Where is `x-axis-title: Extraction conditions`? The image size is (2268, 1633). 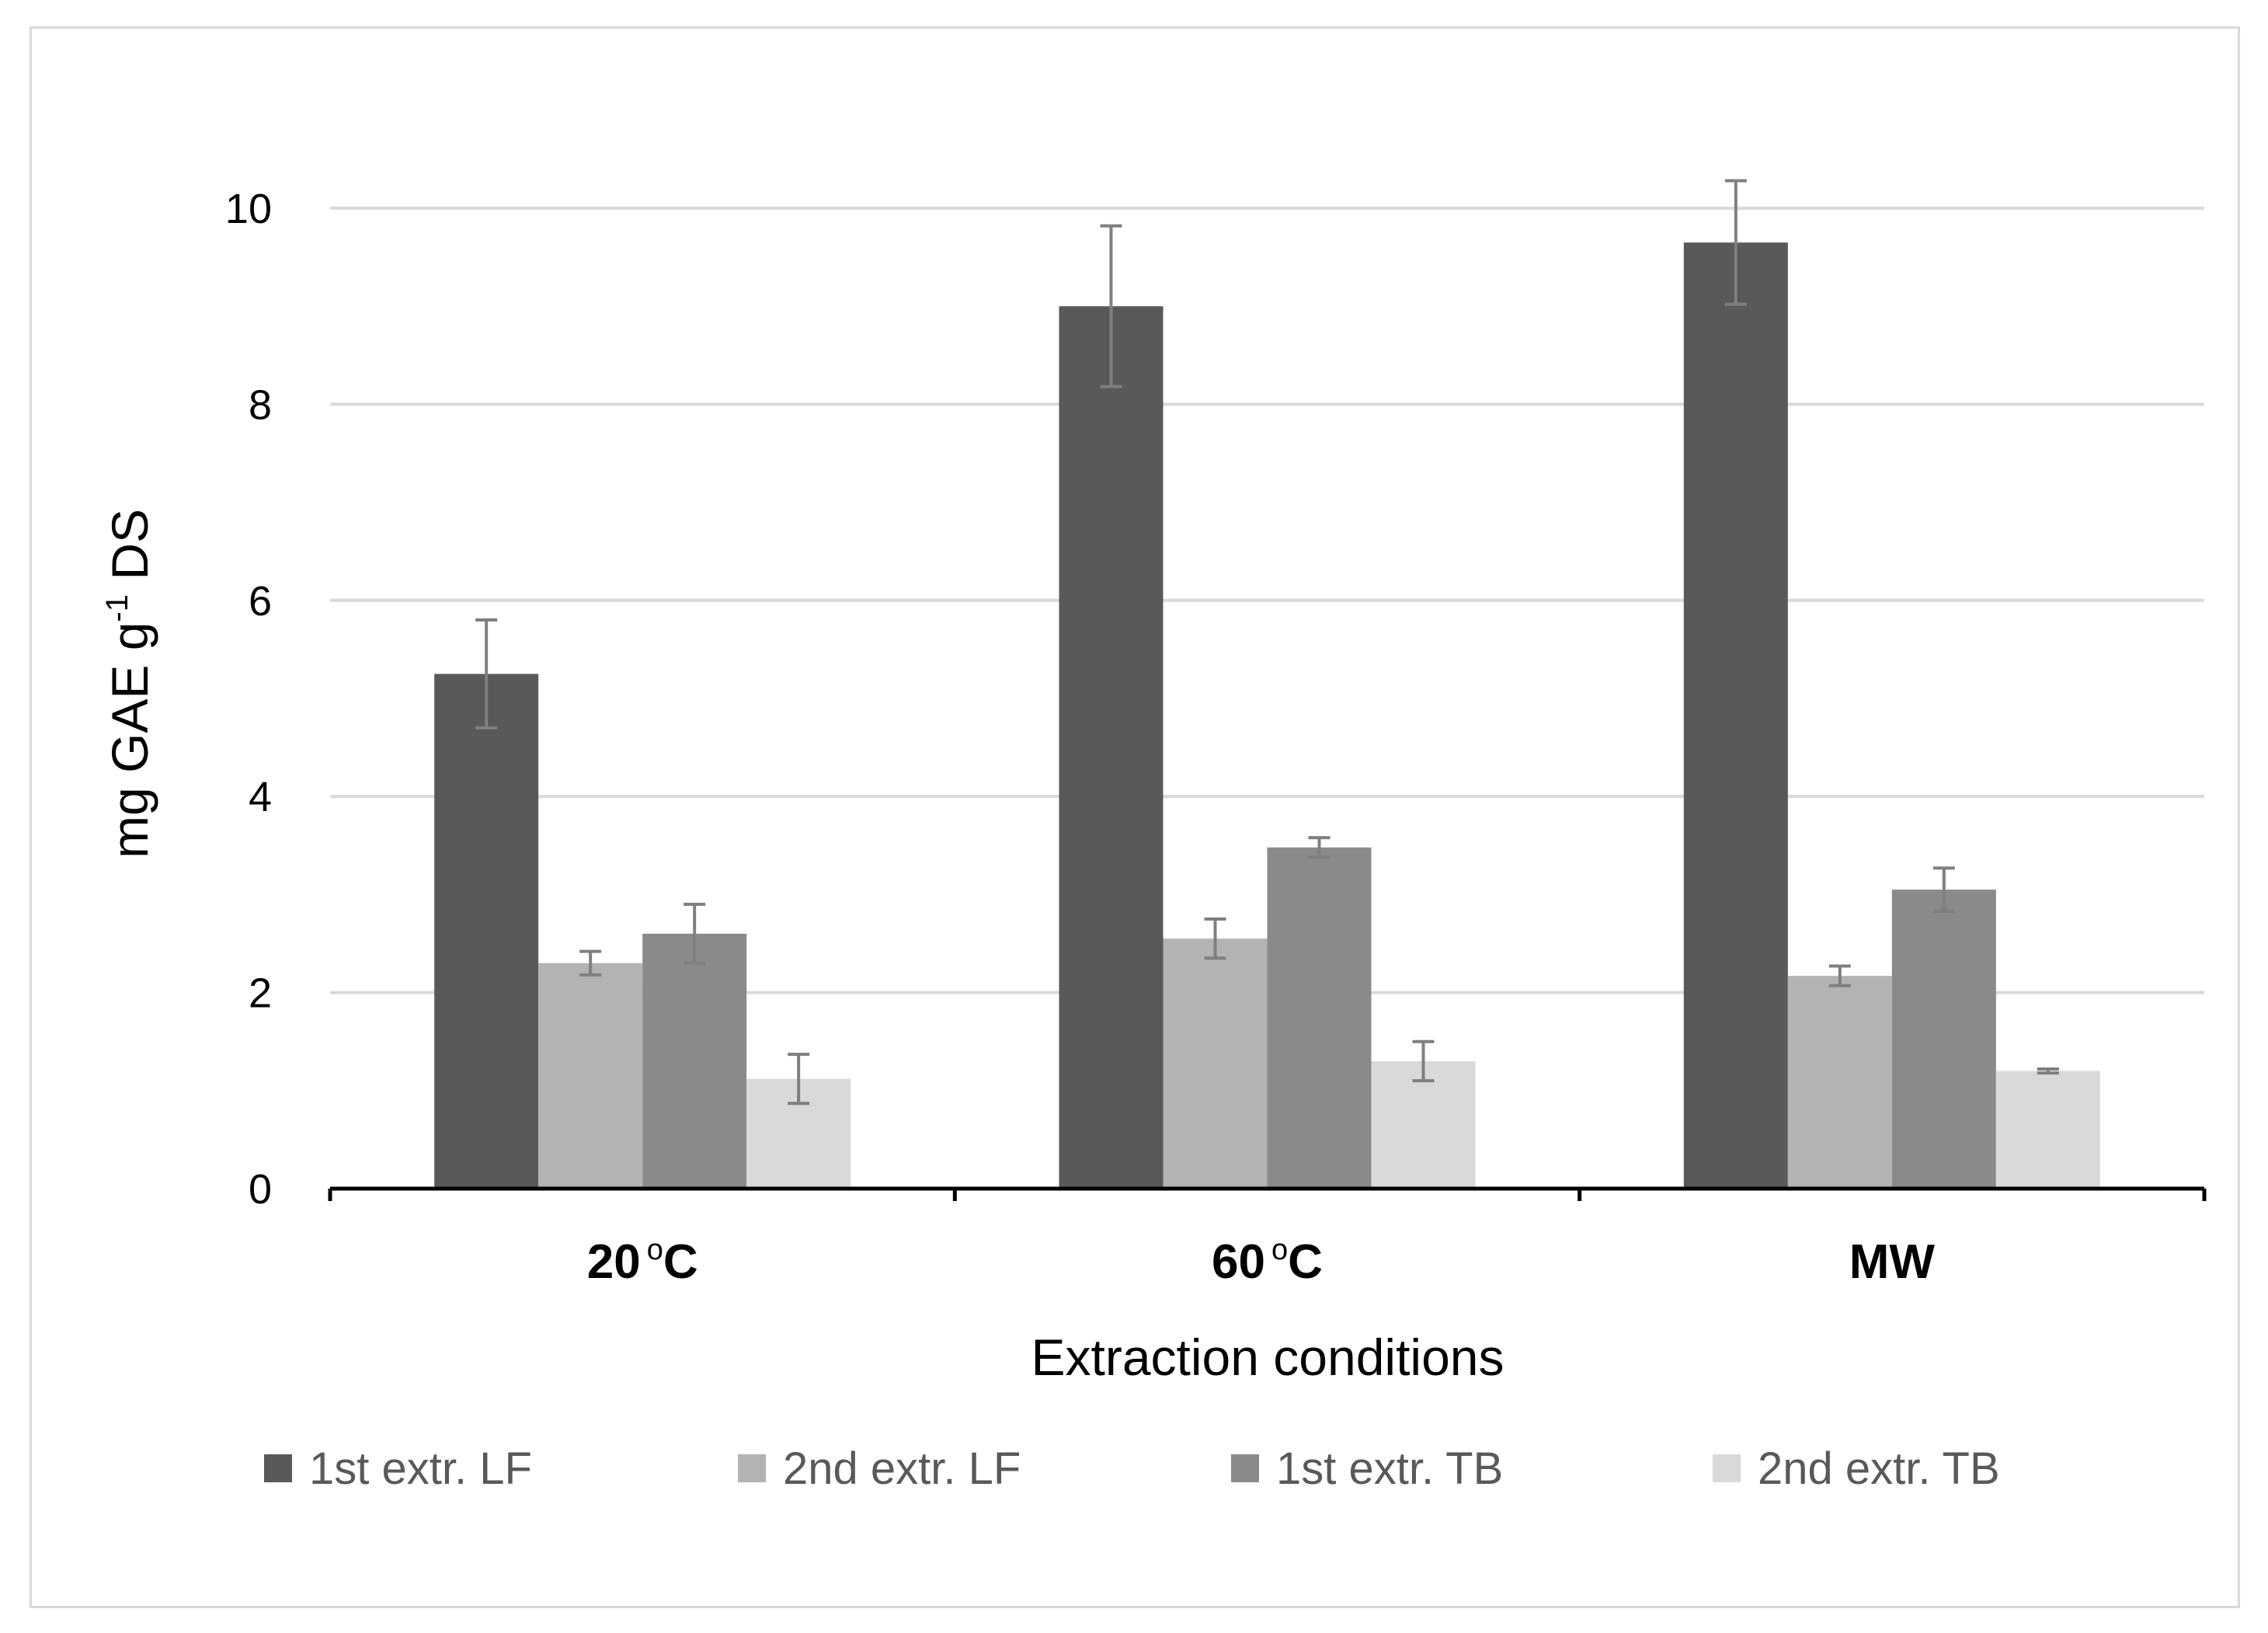 x-axis-title: Extraction conditions is located at coordinates (1267, 1357).